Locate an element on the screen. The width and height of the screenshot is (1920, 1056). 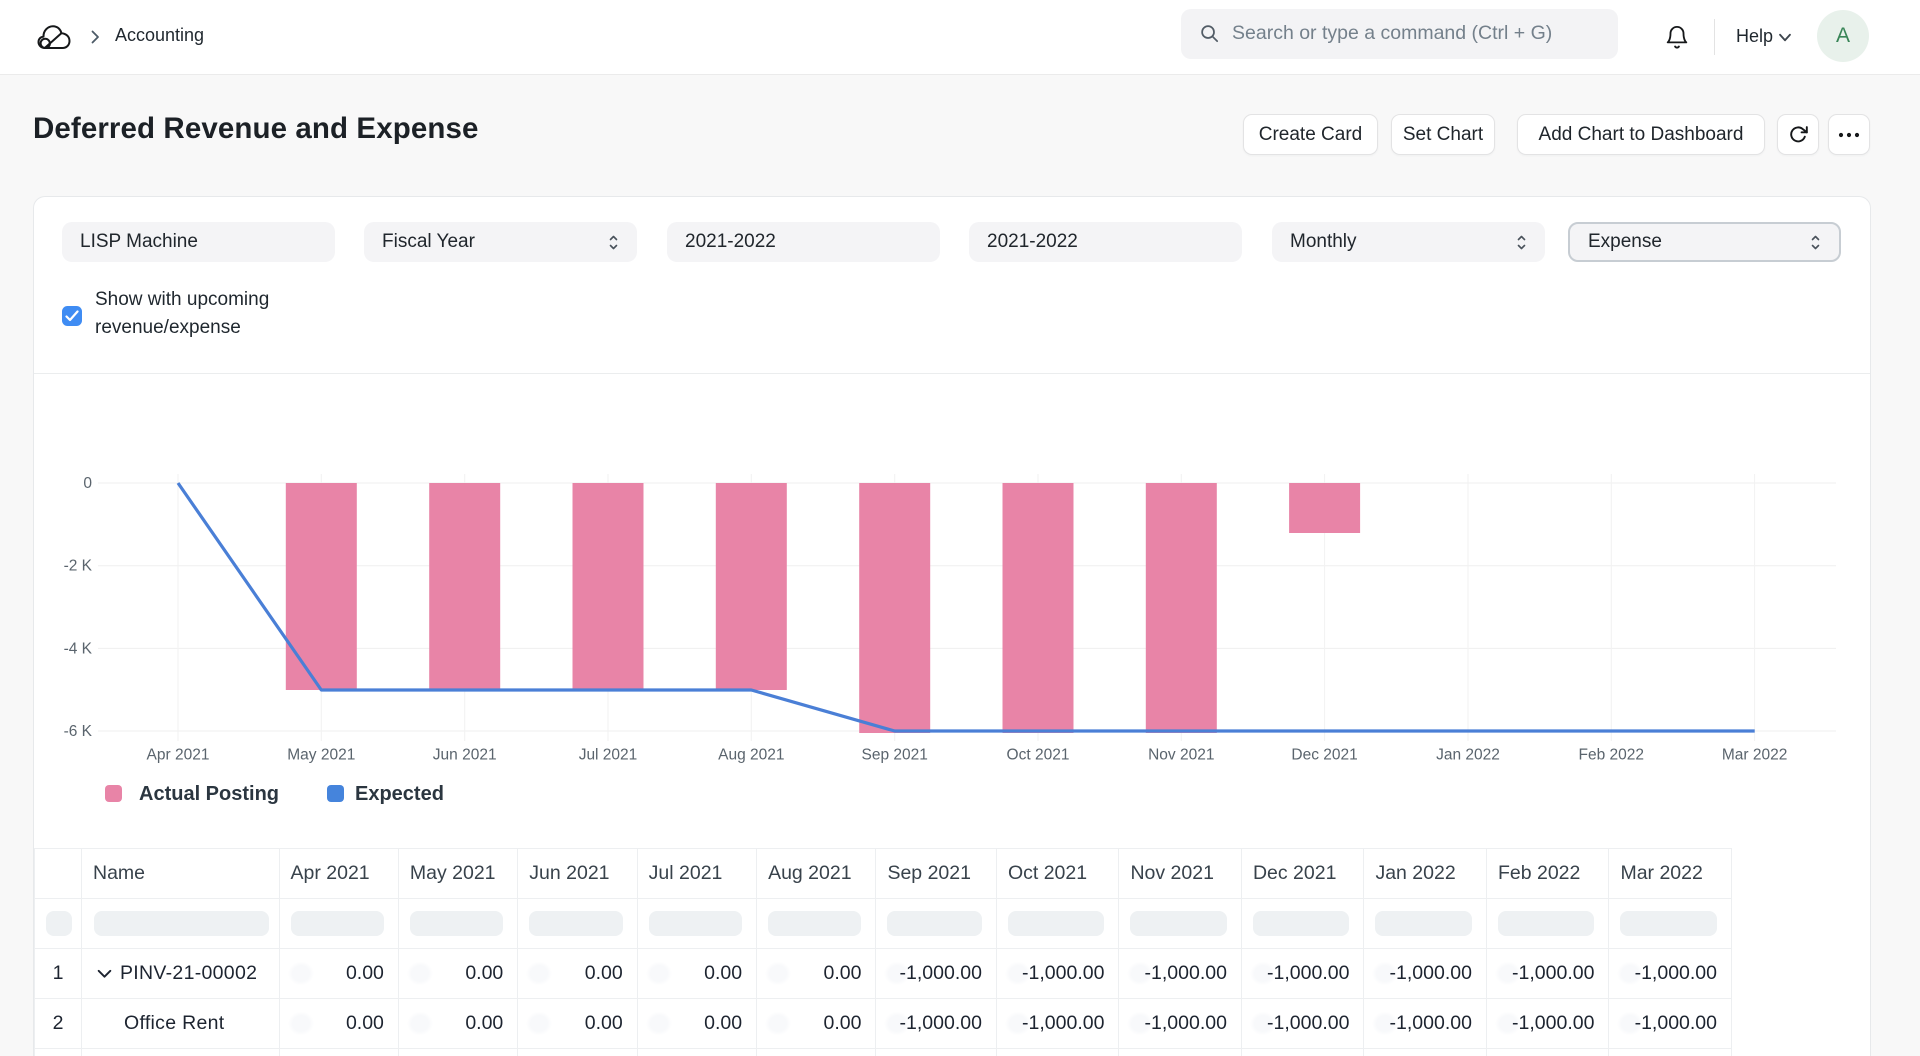
svg-text: Jan 2022 is located at coordinates (1468, 755).